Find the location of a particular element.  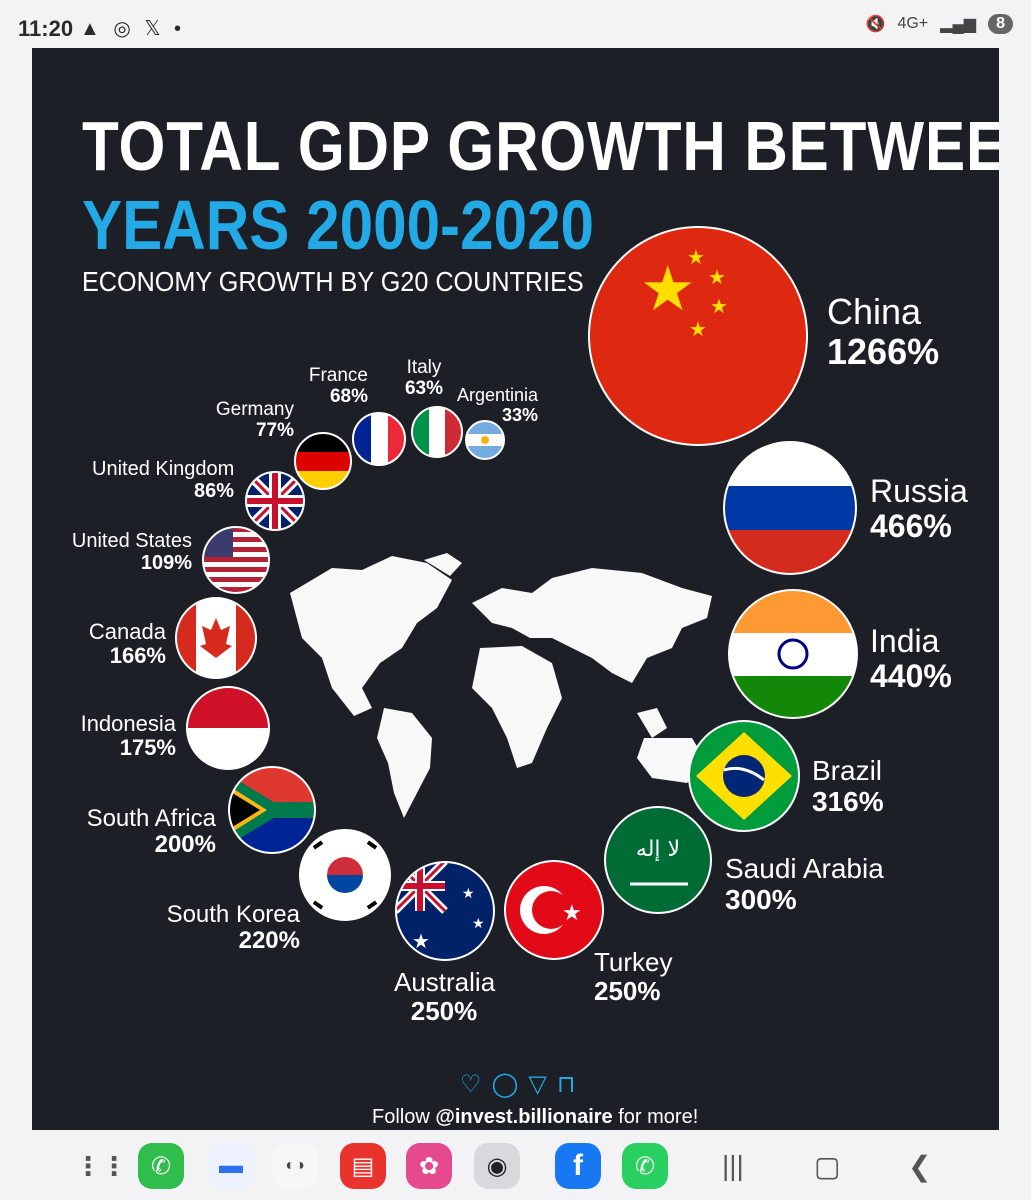

label-argentinia: Argentinia 33% is located at coordinates (497, 405).